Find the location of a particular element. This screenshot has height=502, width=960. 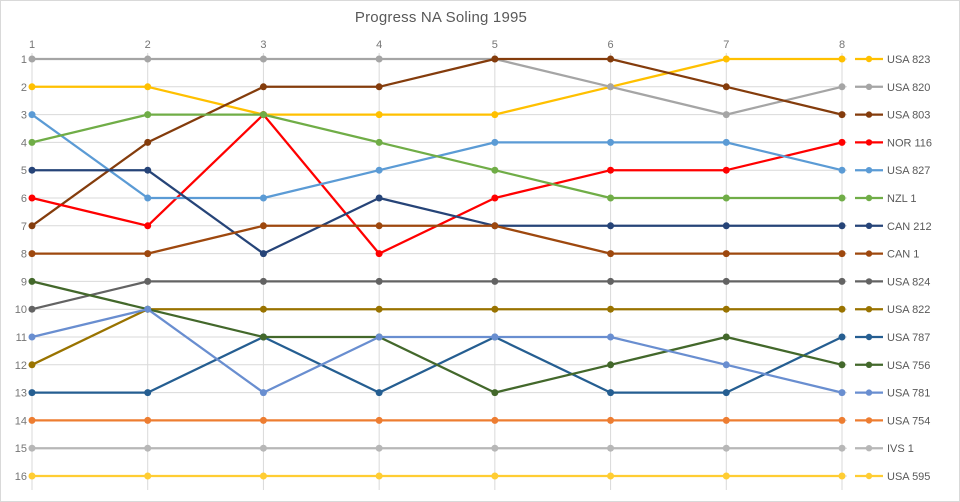

legend-item-usa-787: USA 787 is located at coordinates (892, 338).